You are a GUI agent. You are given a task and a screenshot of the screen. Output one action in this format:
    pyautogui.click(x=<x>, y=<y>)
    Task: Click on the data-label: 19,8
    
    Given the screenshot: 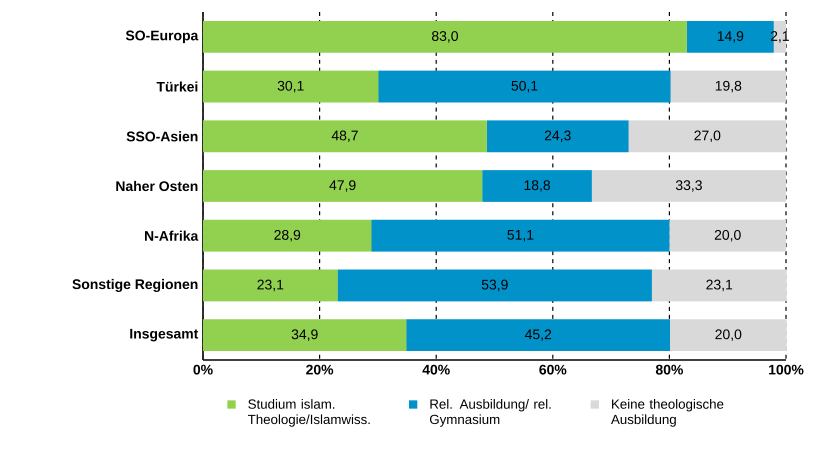 What is the action you would take?
    pyautogui.click(x=729, y=86)
    